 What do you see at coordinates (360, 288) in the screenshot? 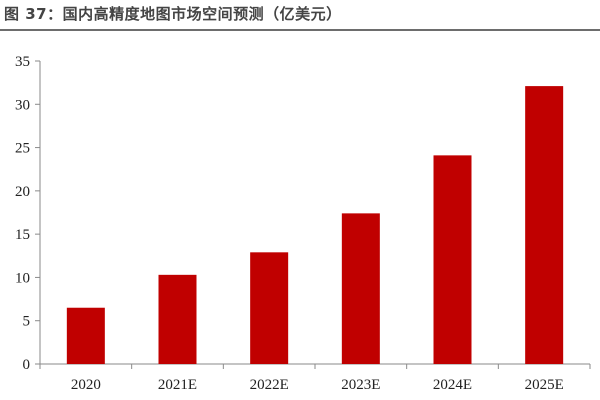
I see `bar-2023e` at bounding box center [360, 288].